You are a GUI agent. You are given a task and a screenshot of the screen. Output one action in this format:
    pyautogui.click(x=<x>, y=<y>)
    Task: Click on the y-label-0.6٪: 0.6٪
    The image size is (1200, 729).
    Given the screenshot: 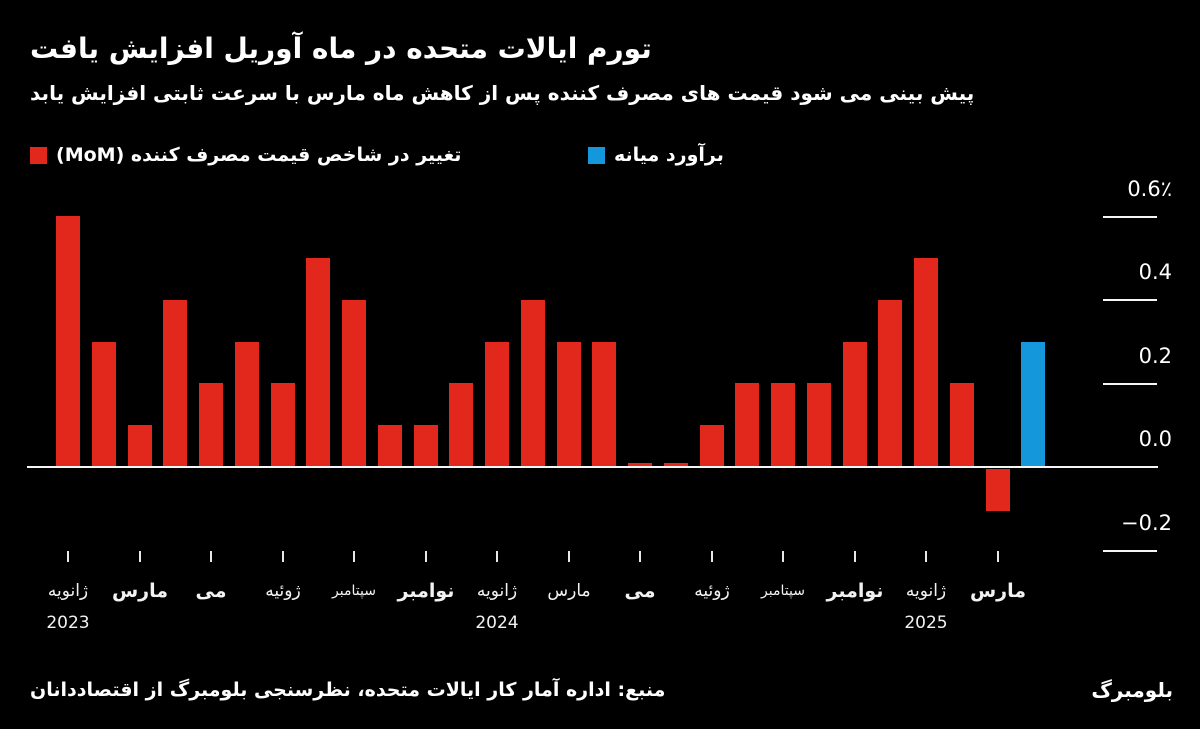 What is the action you would take?
    pyautogui.click(x=1149, y=189)
    